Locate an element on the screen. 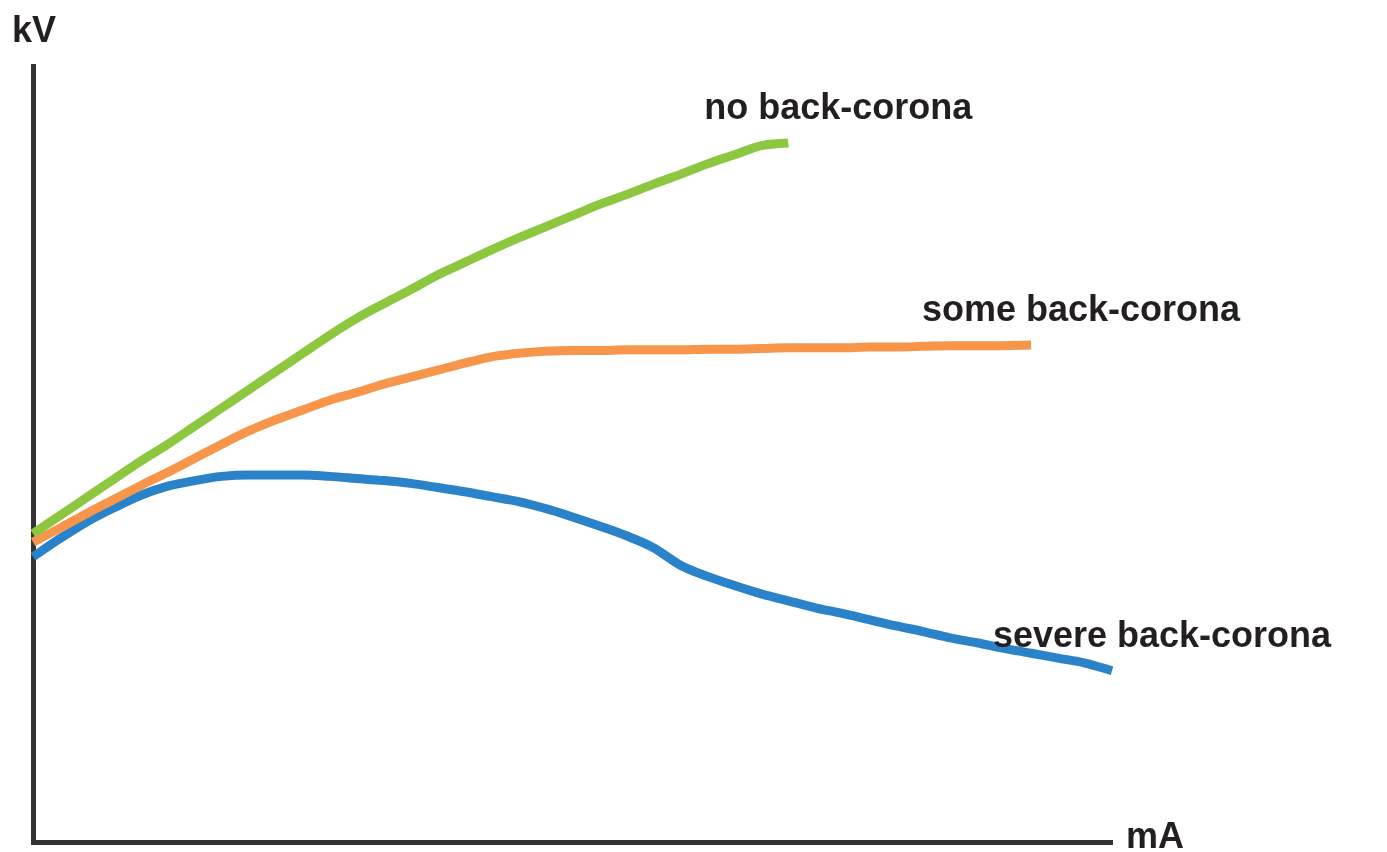  series-label: no back-corona is located at coordinates (839, 106).